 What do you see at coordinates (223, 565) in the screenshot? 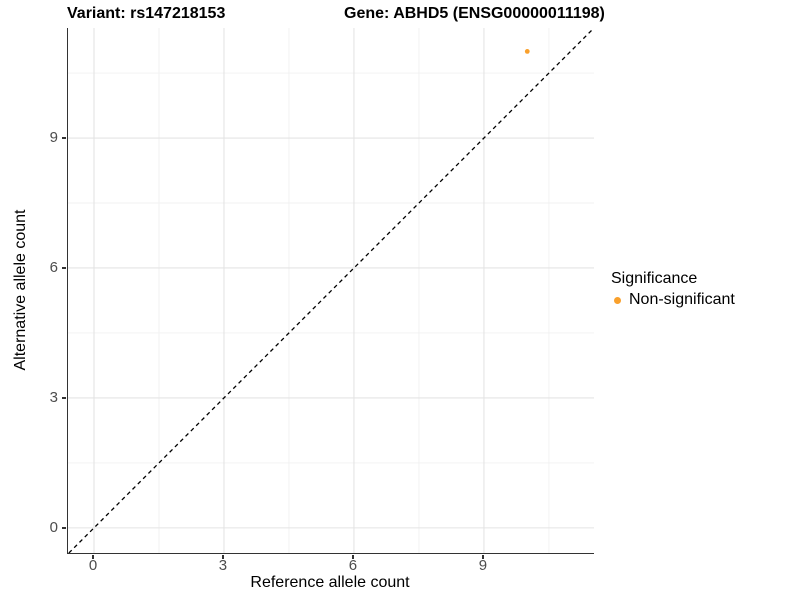
I see `x-tick-label: 3` at bounding box center [223, 565].